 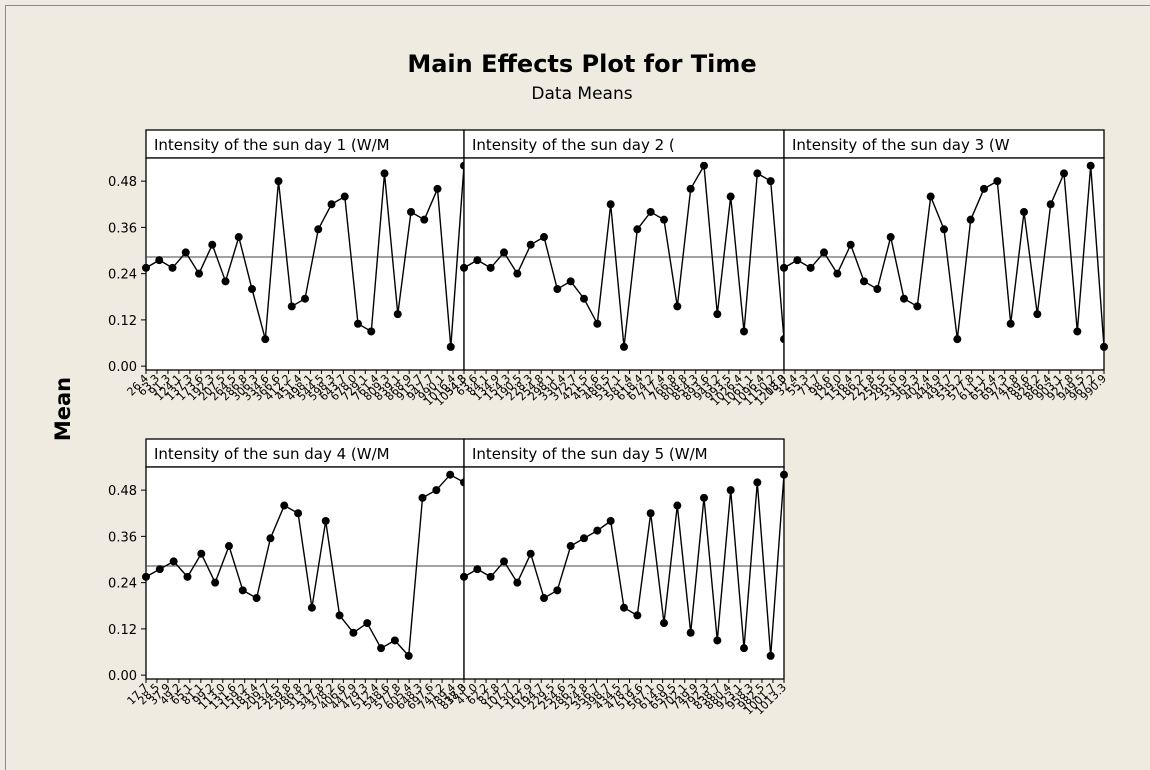 I want to click on panel-3-plot-area, so click(x=944, y=264).